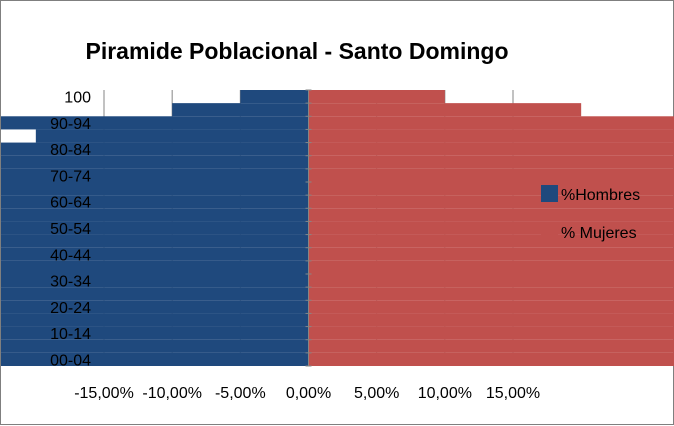 The image size is (674, 426). I want to click on legend-label-mujeres: % Mujeres, so click(599, 233).